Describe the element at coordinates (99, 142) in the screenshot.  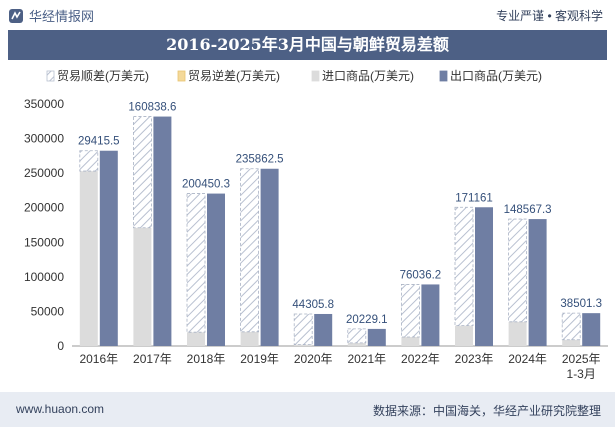
I see `data-label: 29415.5` at that location.